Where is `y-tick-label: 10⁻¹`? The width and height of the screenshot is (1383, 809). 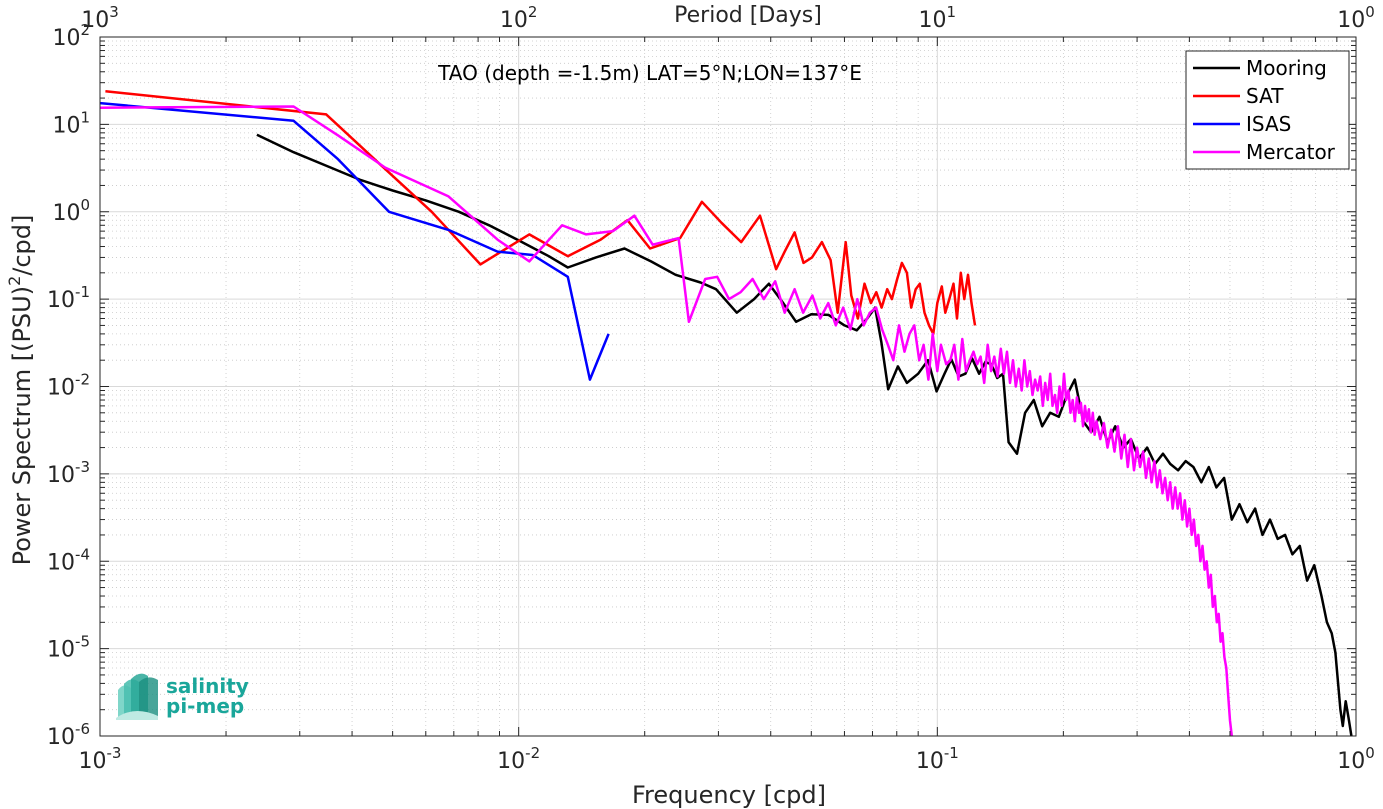 y-tick-label: 10⁻¹ is located at coordinates (68, 298).